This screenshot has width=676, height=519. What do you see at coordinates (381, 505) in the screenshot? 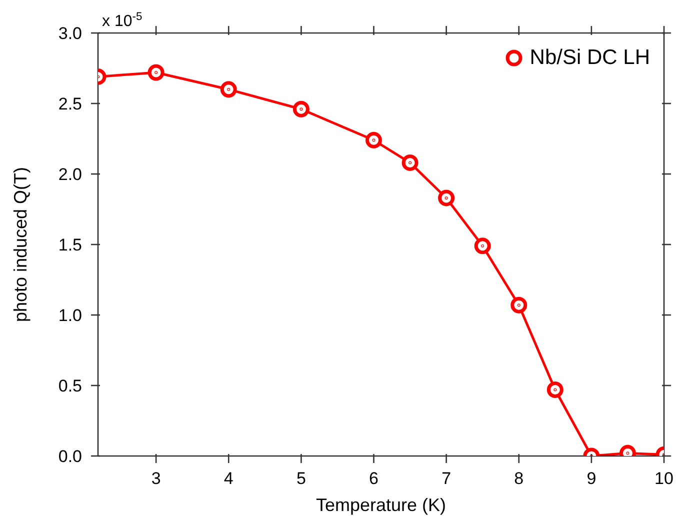
I see `x-axis-title: Temperature (K)` at bounding box center [381, 505].